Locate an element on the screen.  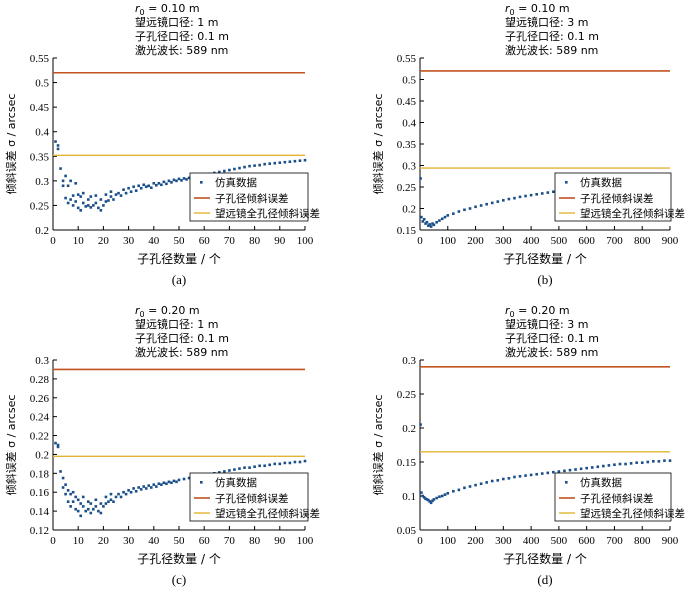
x-tick-label: 700 is located at coordinates (614, 541).